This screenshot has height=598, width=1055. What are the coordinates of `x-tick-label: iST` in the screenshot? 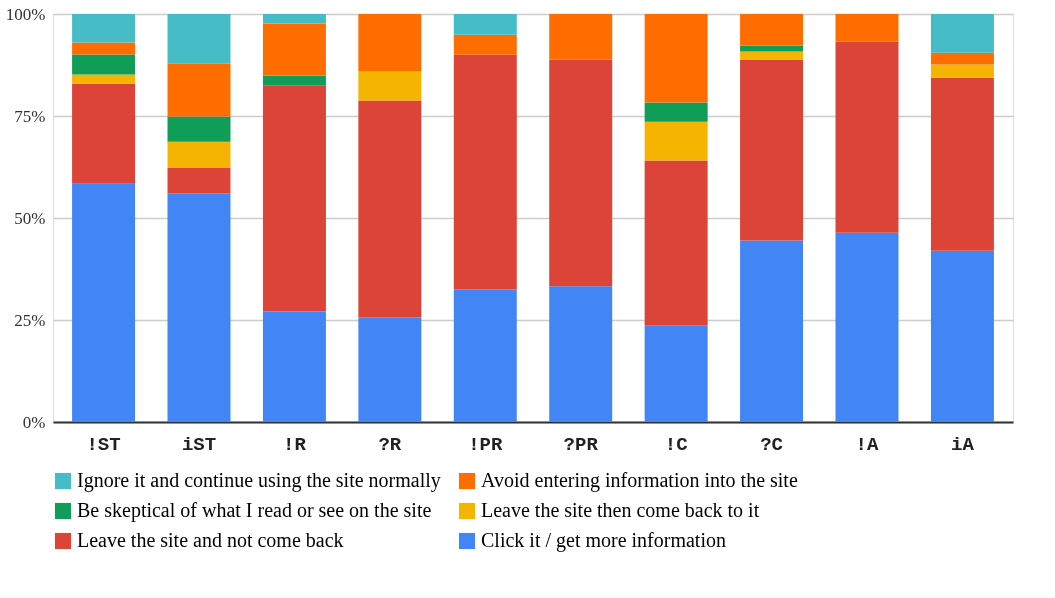 It's located at (199, 444).